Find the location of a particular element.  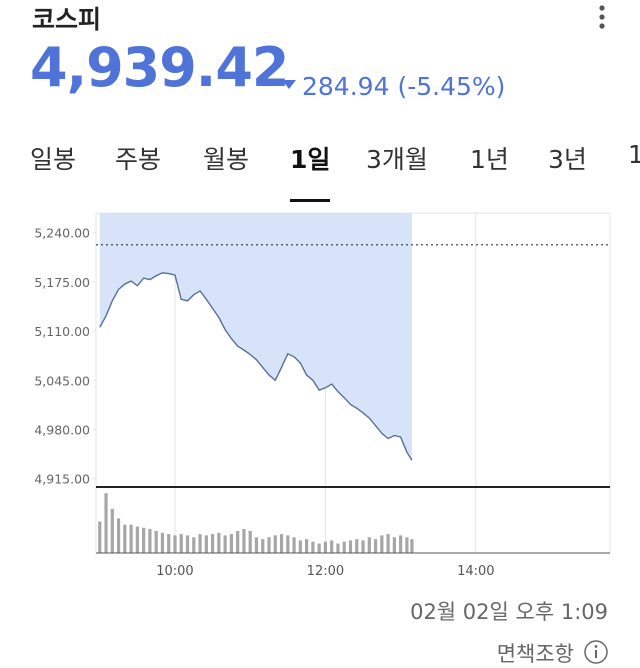

period-tab: 주봉 is located at coordinates (138, 159).